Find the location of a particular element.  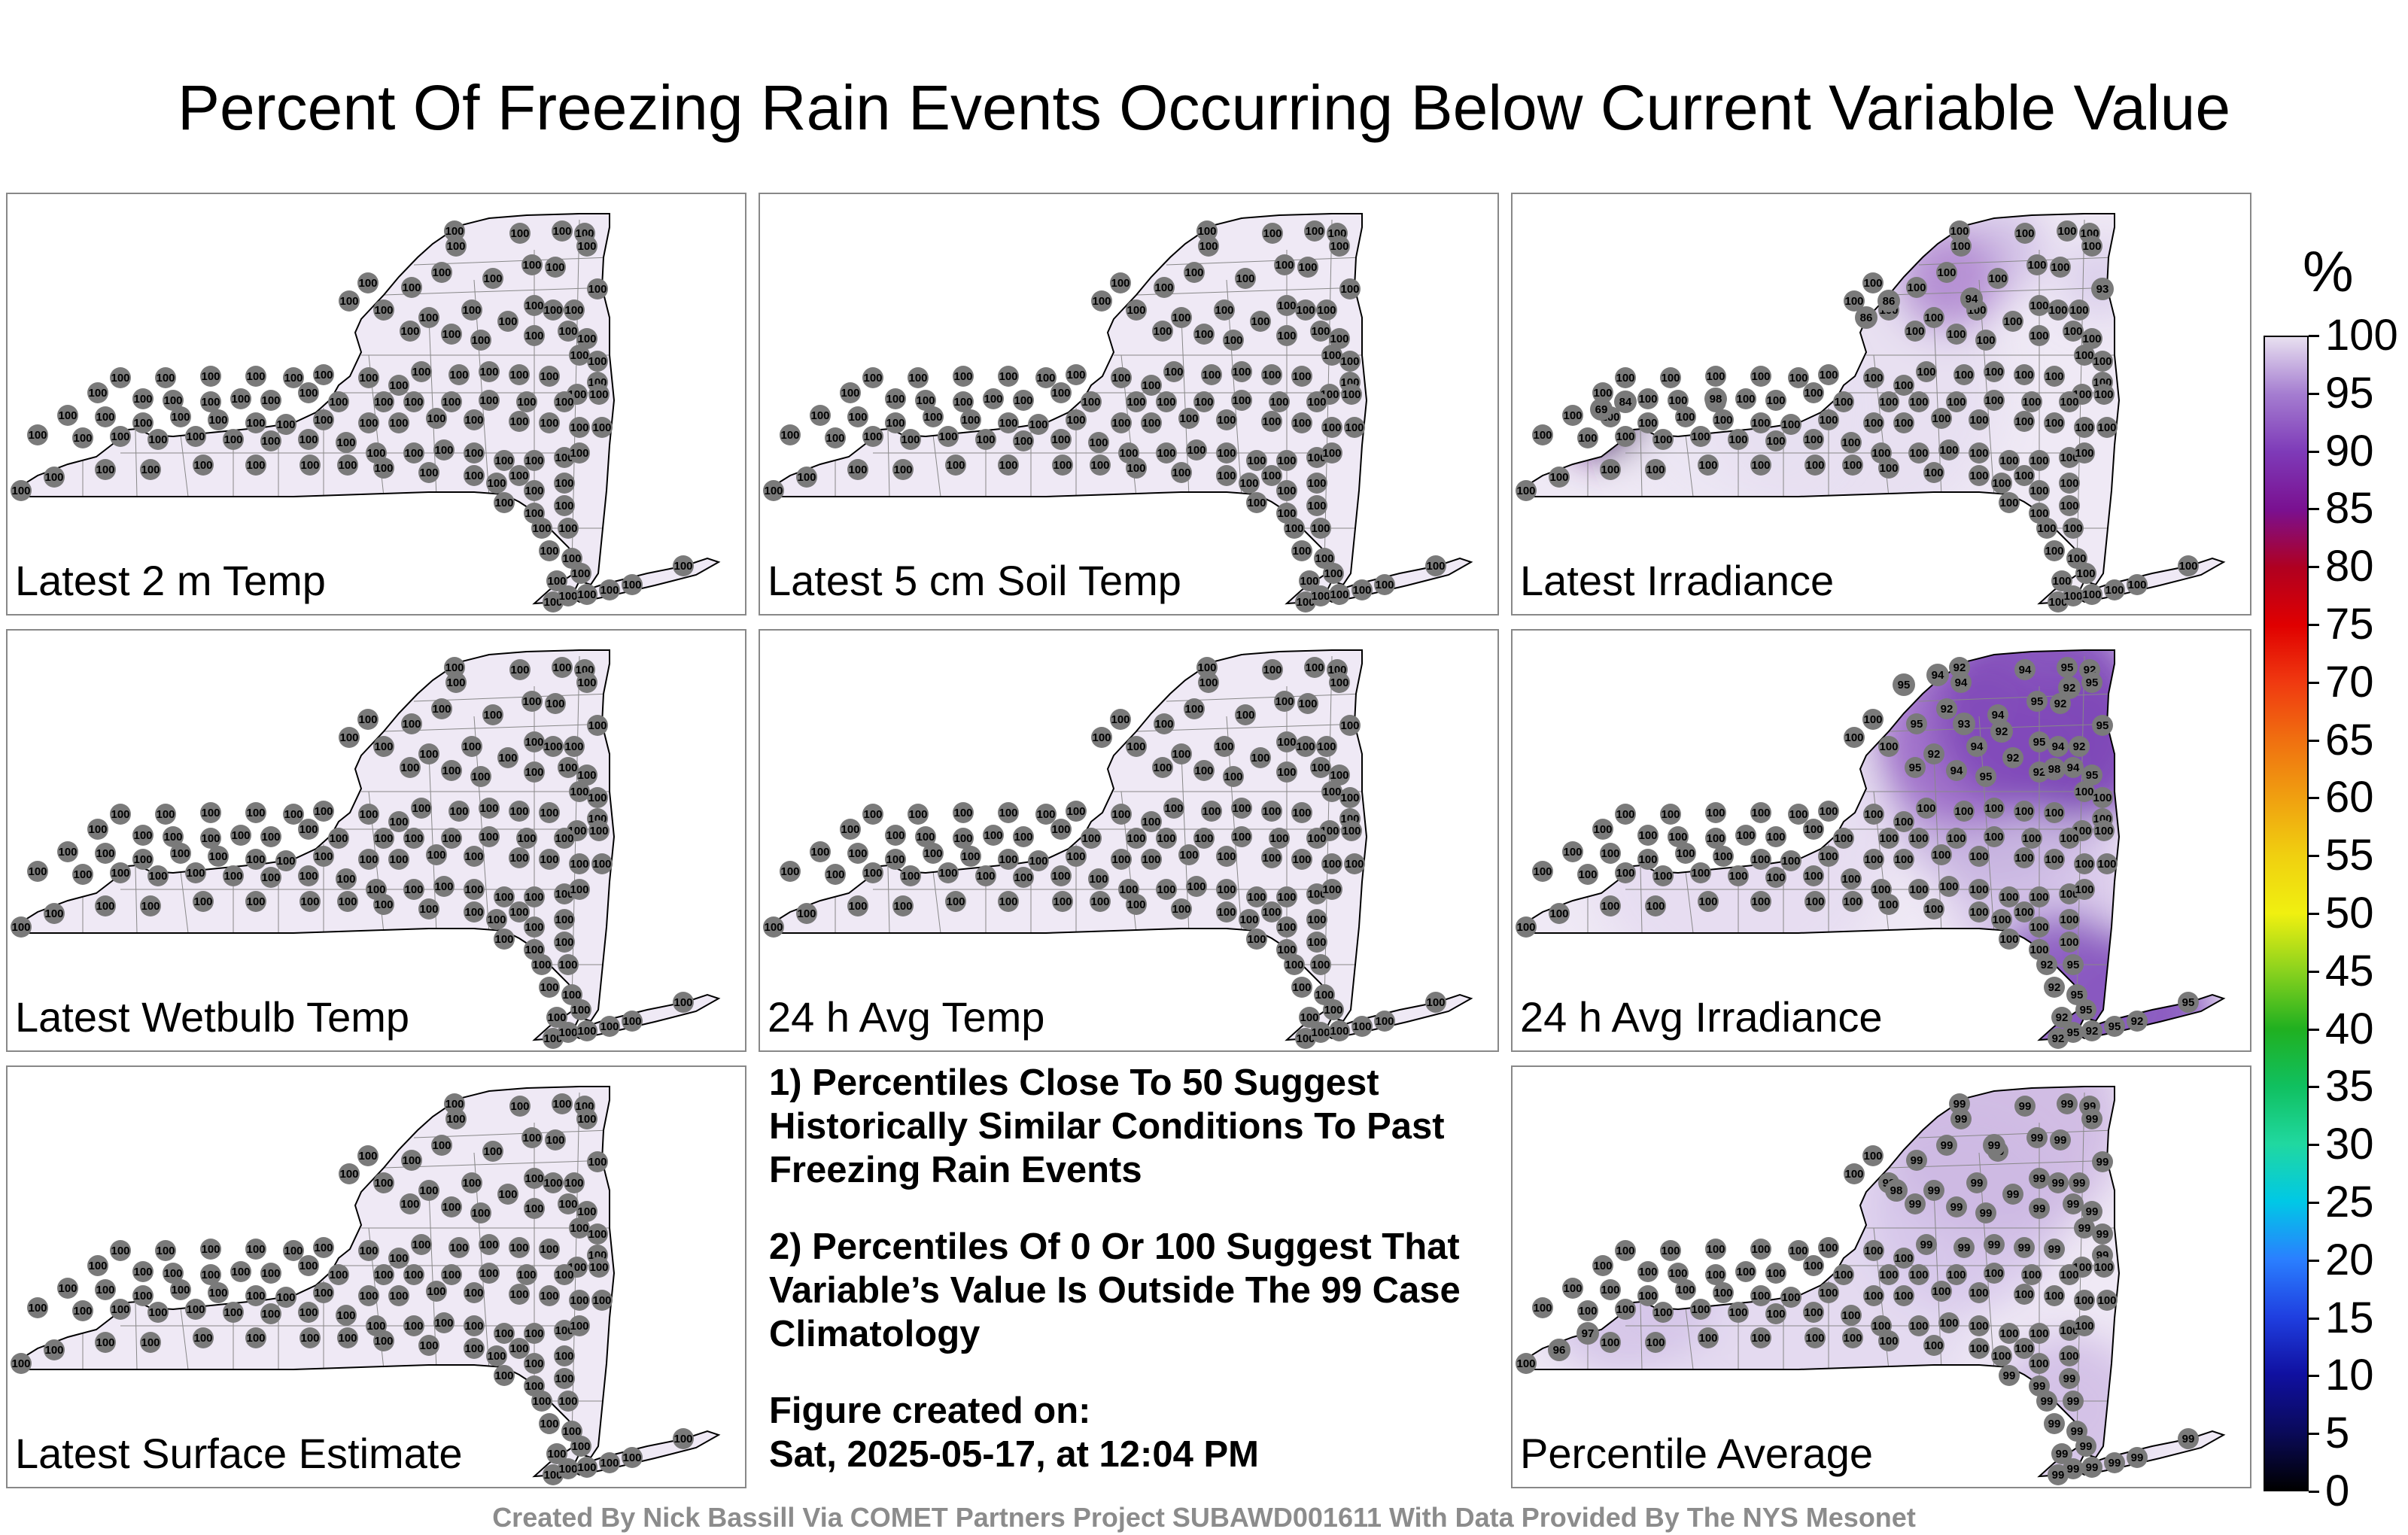

station-value: 94 is located at coordinates (1956, 770).